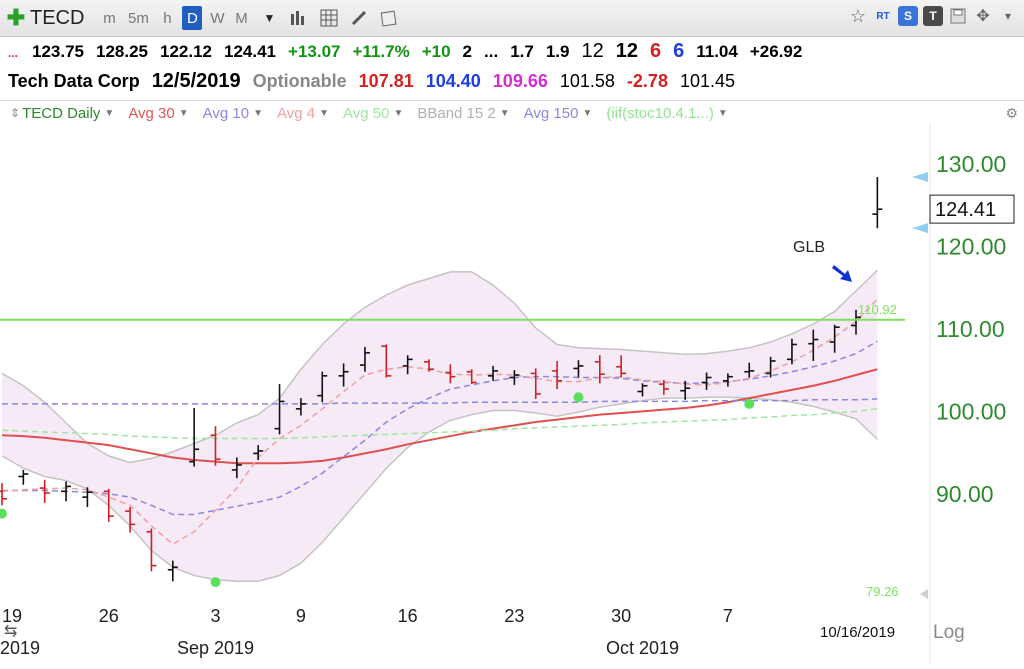 This screenshot has width=1024, height=669. Describe the element at coordinates (389, 18) in the screenshot. I see `notes-icon` at that location.